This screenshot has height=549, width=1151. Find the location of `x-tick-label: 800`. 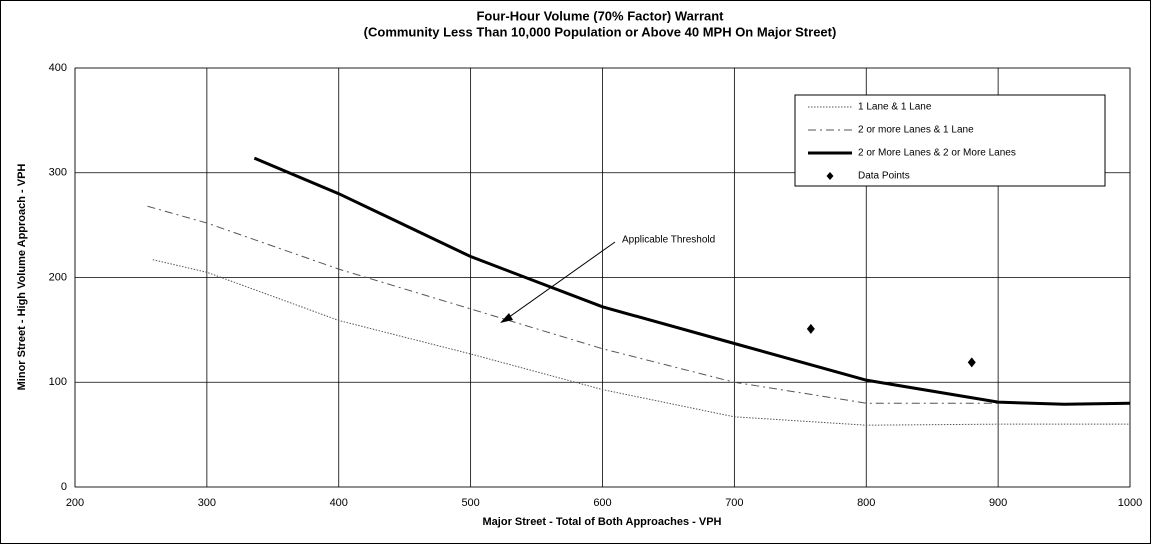

x-tick-label: 800 is located at coordinates (866, 503).